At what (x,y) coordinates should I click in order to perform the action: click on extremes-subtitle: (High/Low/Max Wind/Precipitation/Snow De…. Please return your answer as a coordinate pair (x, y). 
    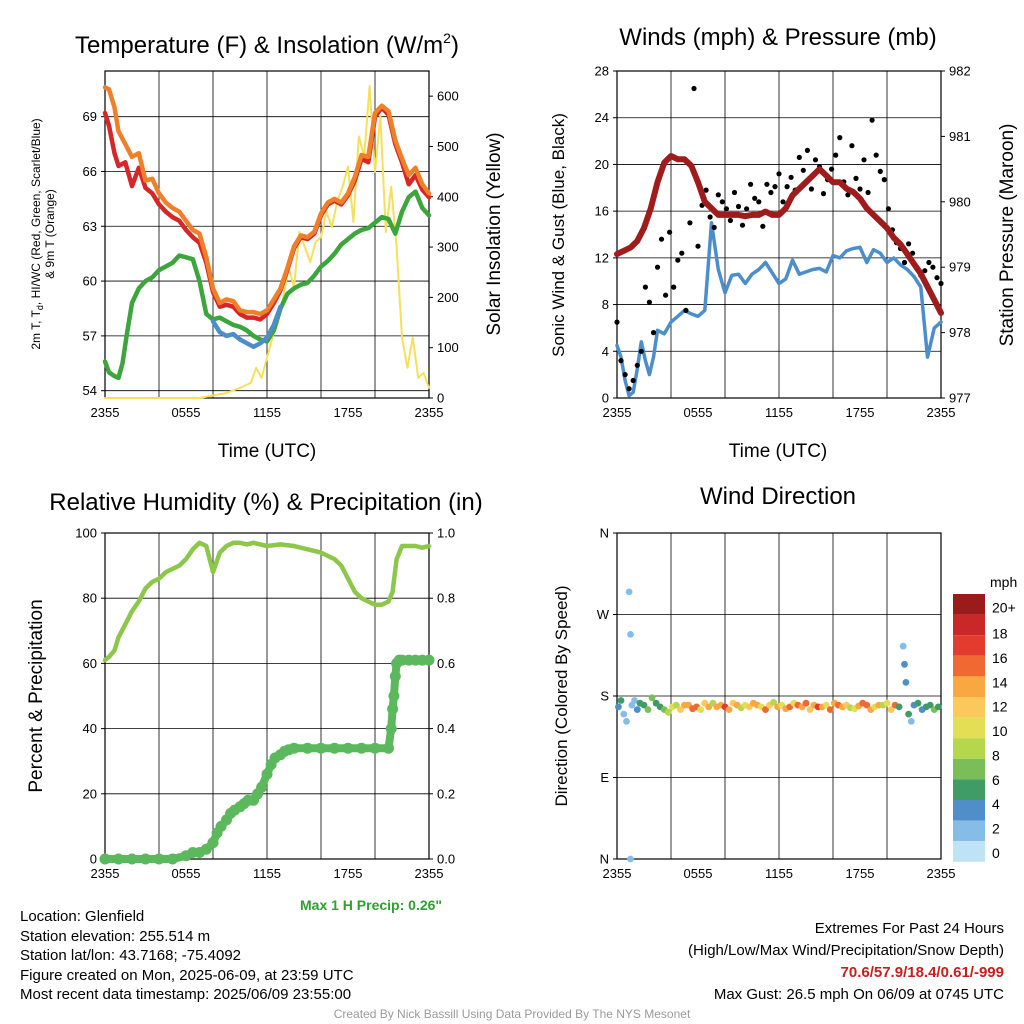
    Looking at the image, I should click on (846, 950).